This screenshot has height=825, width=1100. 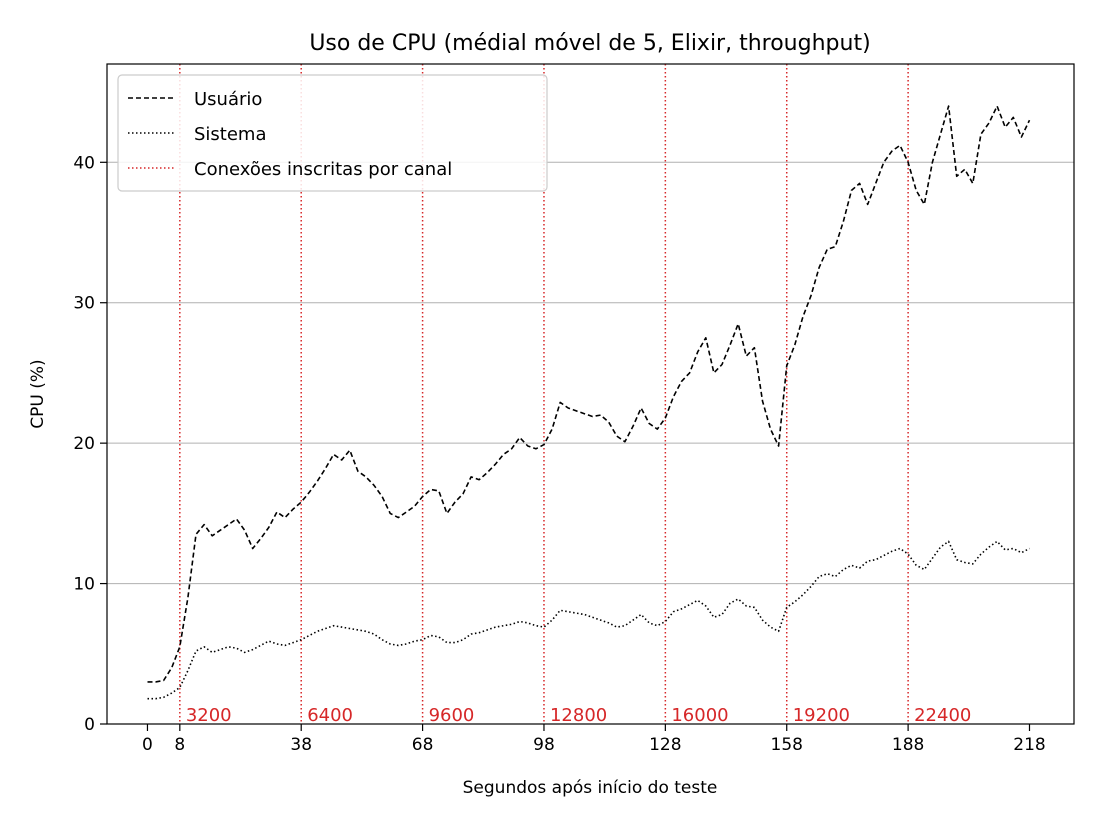 I want to click on y-tick-label: 40, so click(x=84, y=163).